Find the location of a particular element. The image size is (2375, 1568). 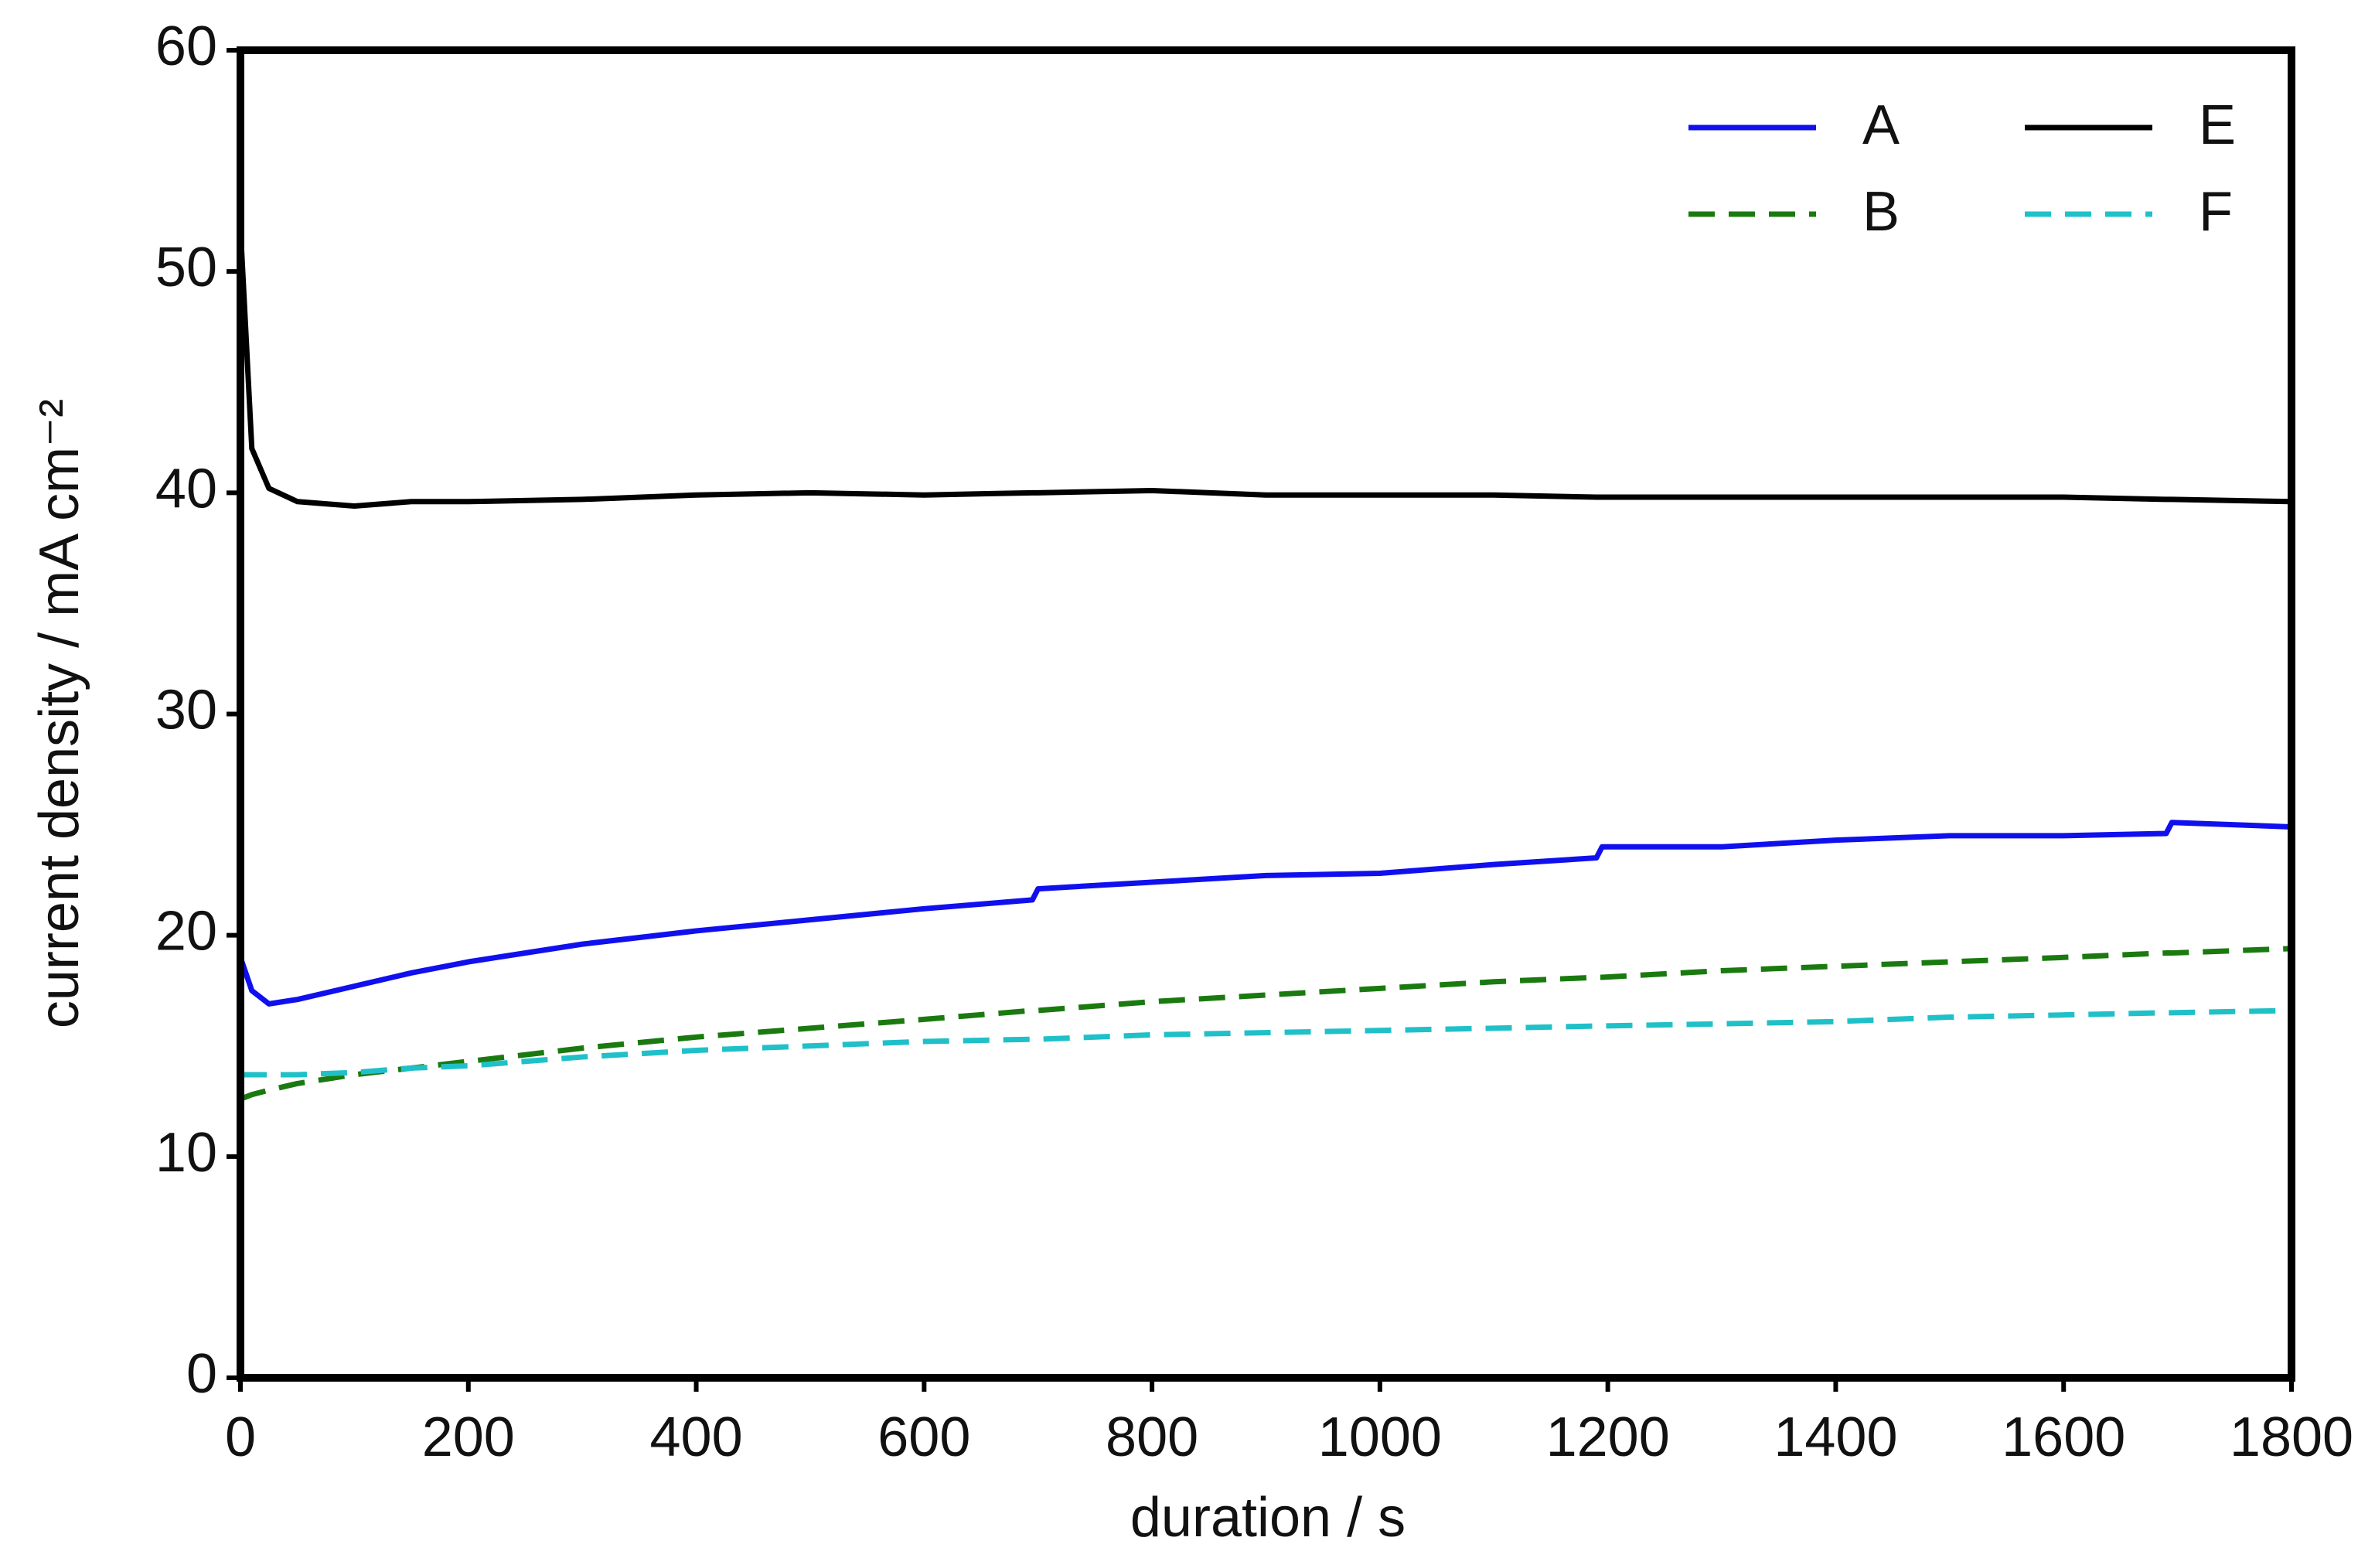

x-tick-label: 1200 is located at coordinates (1608, 1437).